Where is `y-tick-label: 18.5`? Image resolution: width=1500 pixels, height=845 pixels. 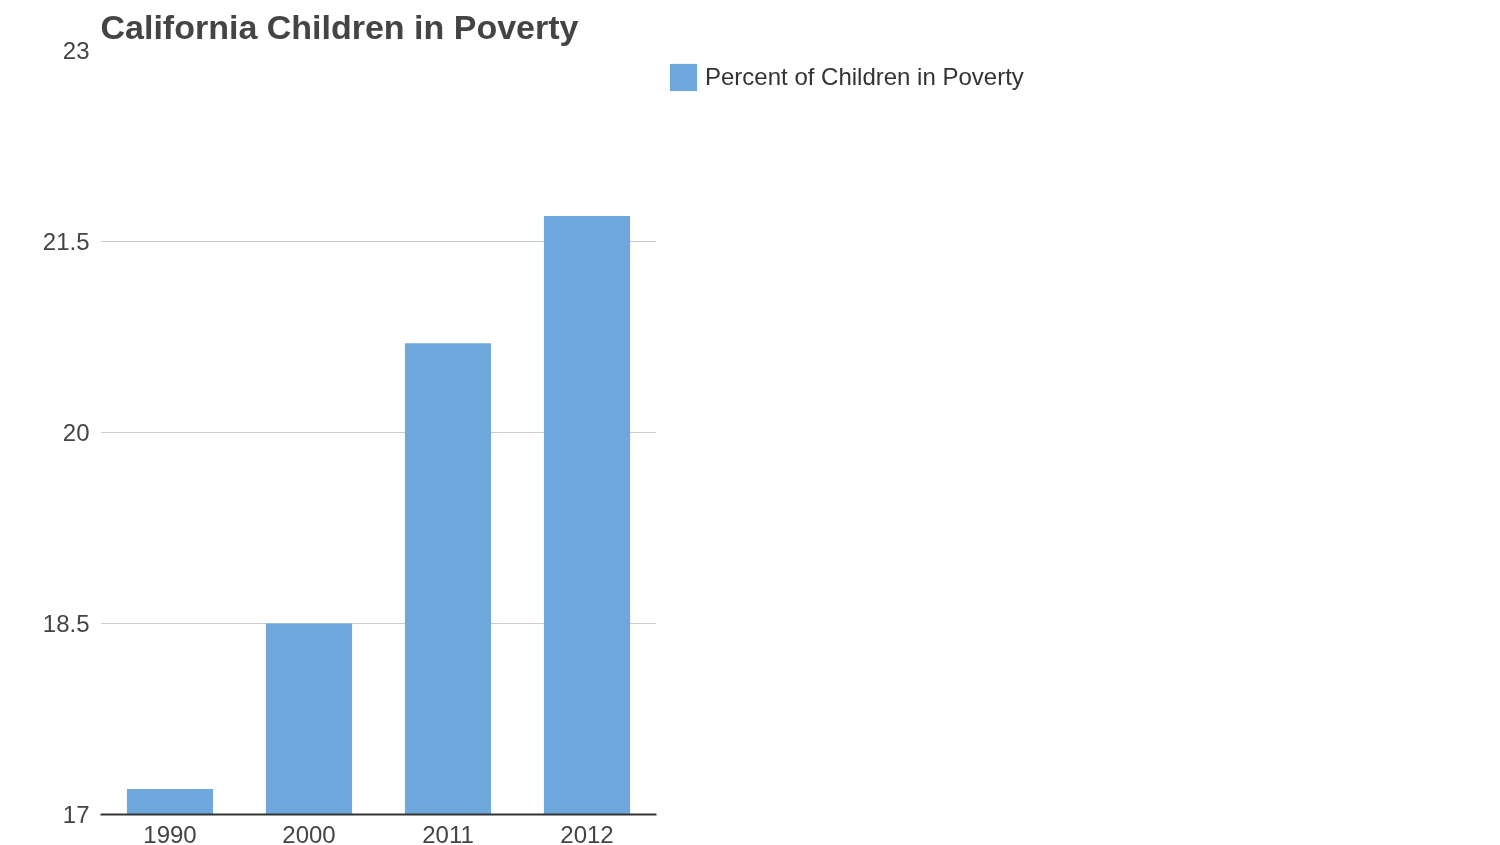
y-tick-label: 18.5 is located at coordinates (66, 623).